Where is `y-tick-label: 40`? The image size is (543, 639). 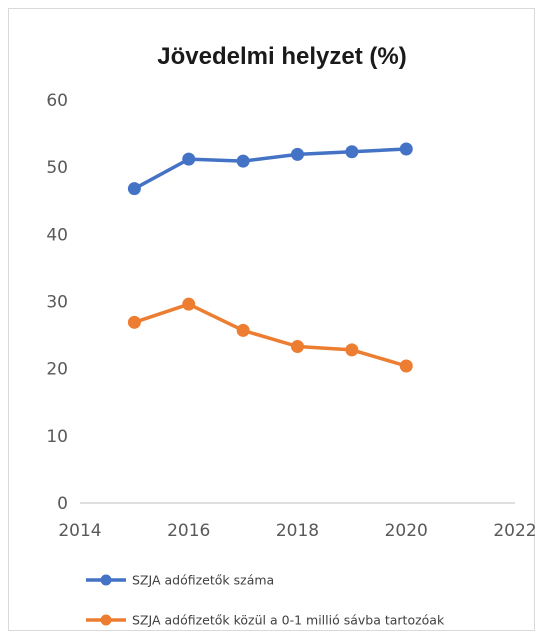 y-tick-label: 40 is located at coordinates (57, 235).